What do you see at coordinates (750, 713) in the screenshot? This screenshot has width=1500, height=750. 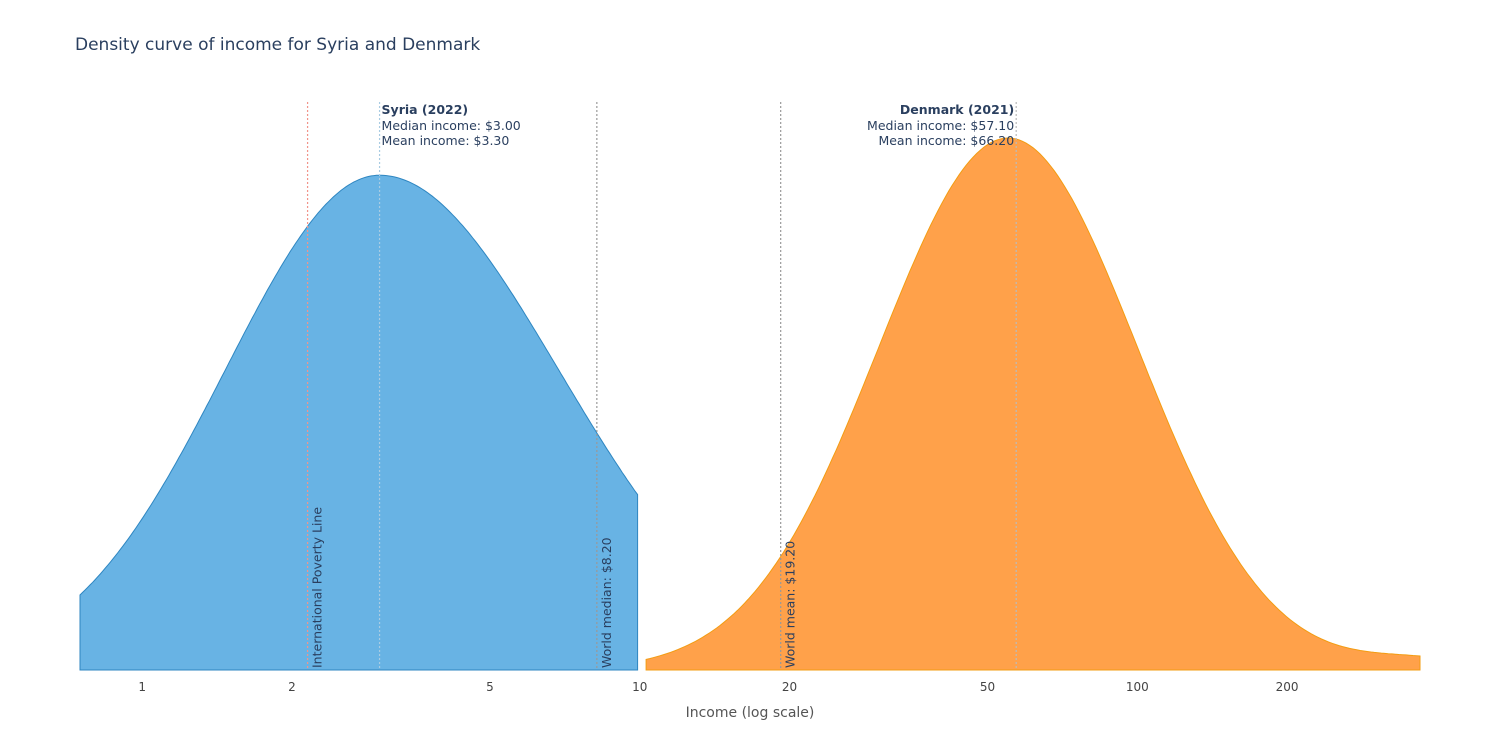 I see `x-axis-label: Income (log scale)` at bounding box center [750, 713].